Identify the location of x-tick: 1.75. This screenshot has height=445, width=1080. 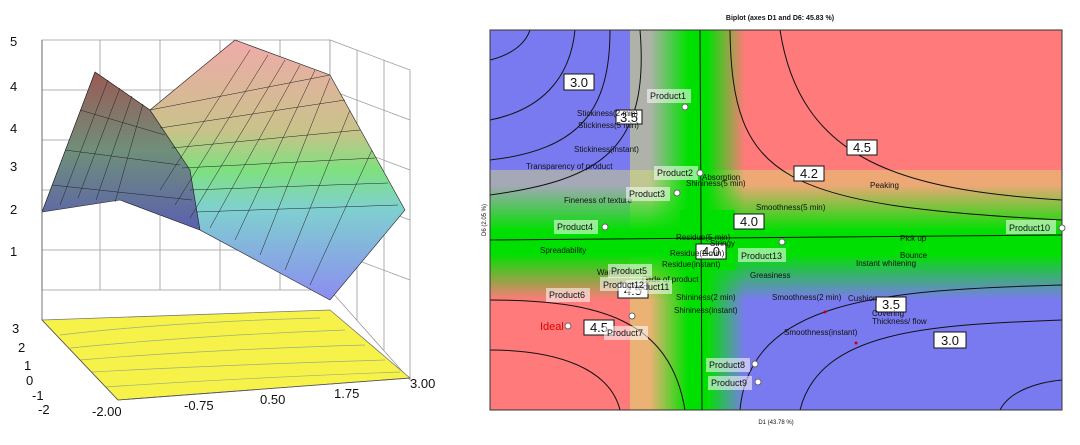
(346, 393).